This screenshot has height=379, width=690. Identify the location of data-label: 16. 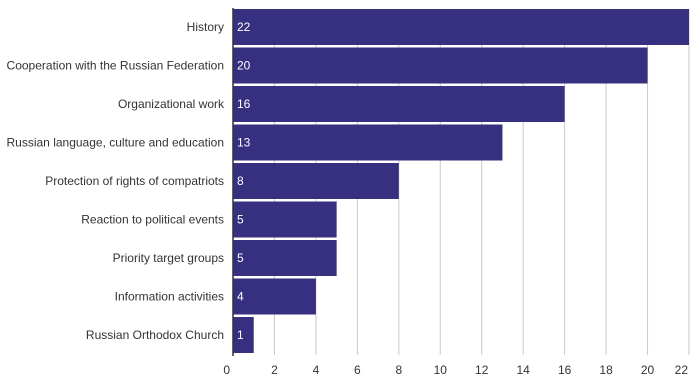
(244, 104).